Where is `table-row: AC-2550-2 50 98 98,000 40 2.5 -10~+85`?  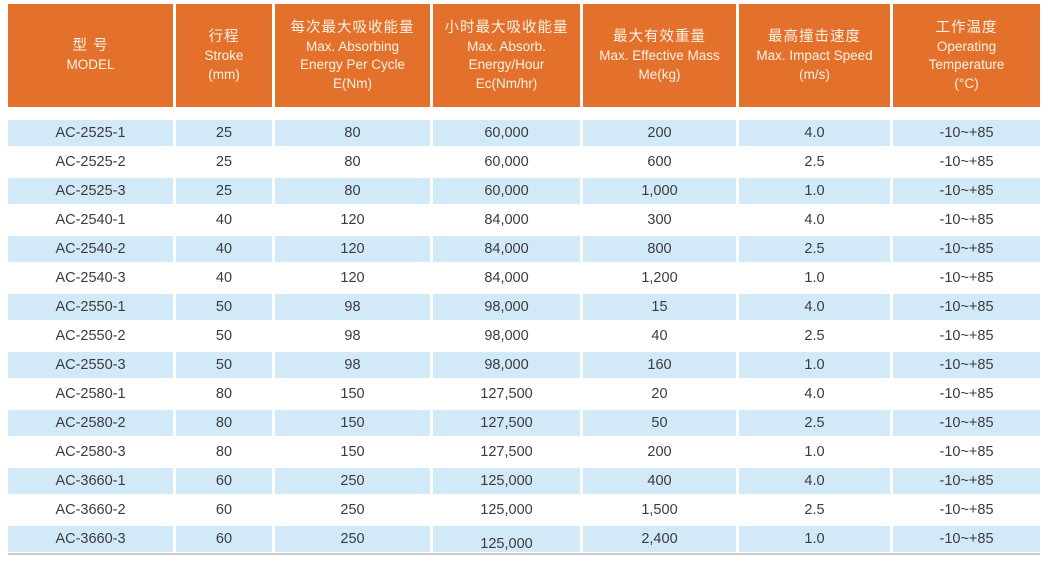 table-row: AC-2550-2 50 98 98,000 40 2.5 -10~+85 is located at coordinates (524, 336).